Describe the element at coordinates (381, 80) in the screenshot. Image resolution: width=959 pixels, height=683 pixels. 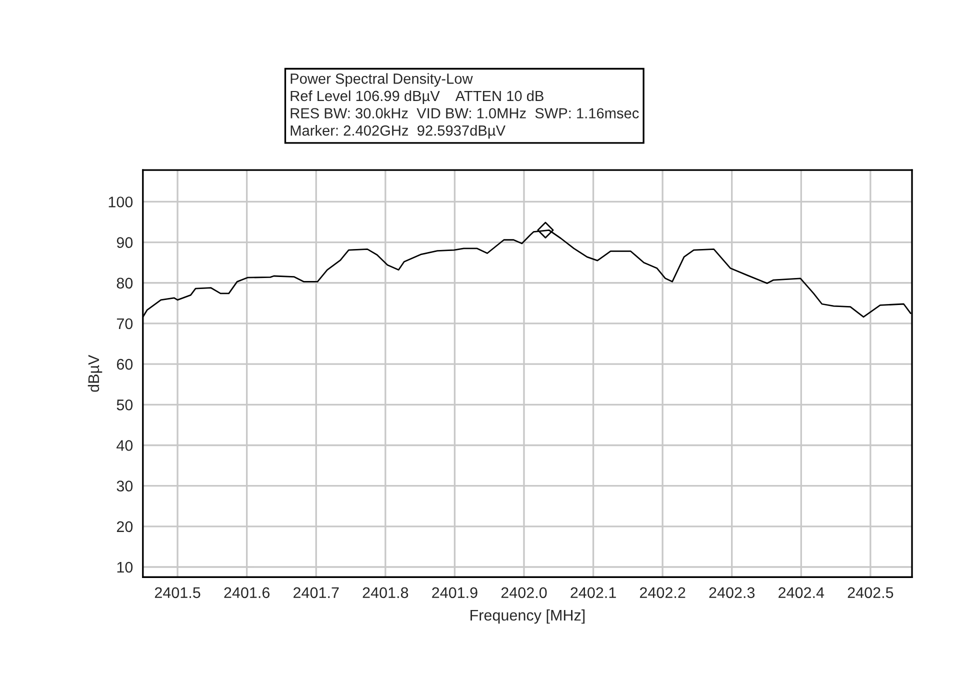
I see `text: Power Spectral Density-Low` at that location.